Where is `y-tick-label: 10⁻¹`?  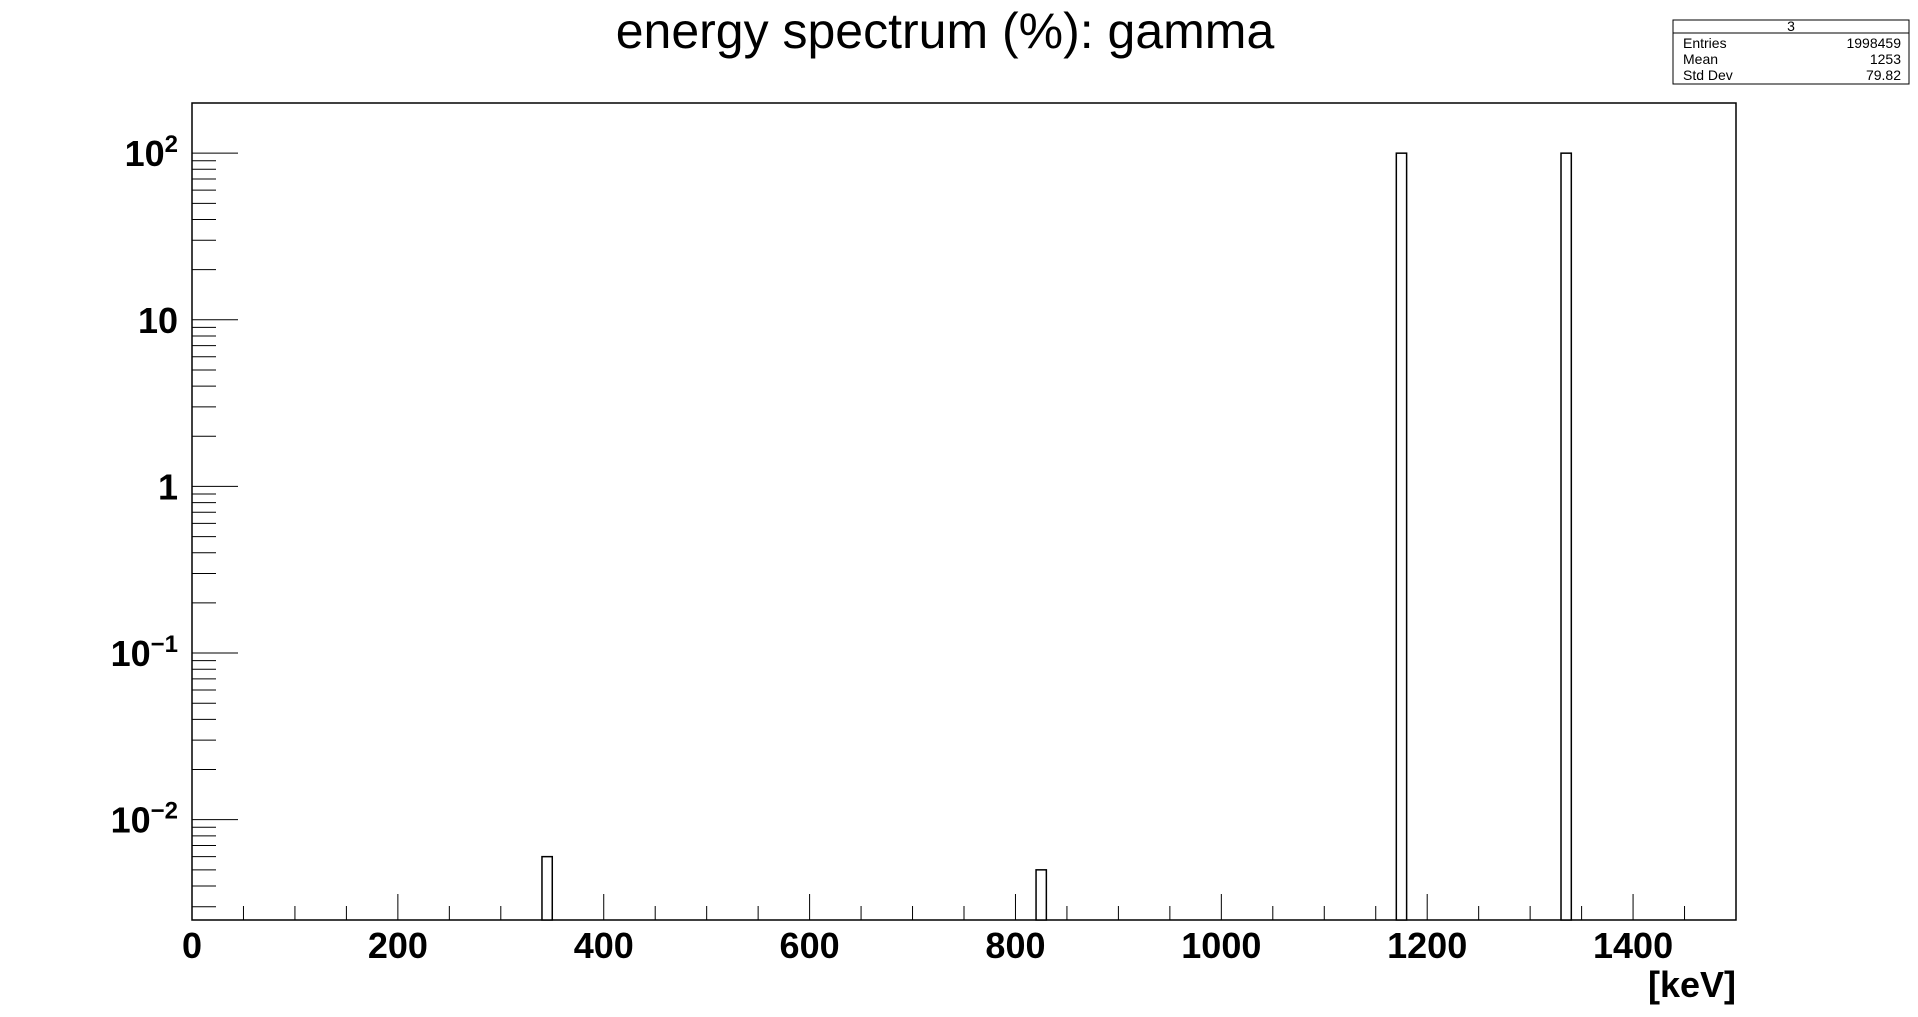
y-tick-label: 10⁻¹ is located at coordinates (144, 652).